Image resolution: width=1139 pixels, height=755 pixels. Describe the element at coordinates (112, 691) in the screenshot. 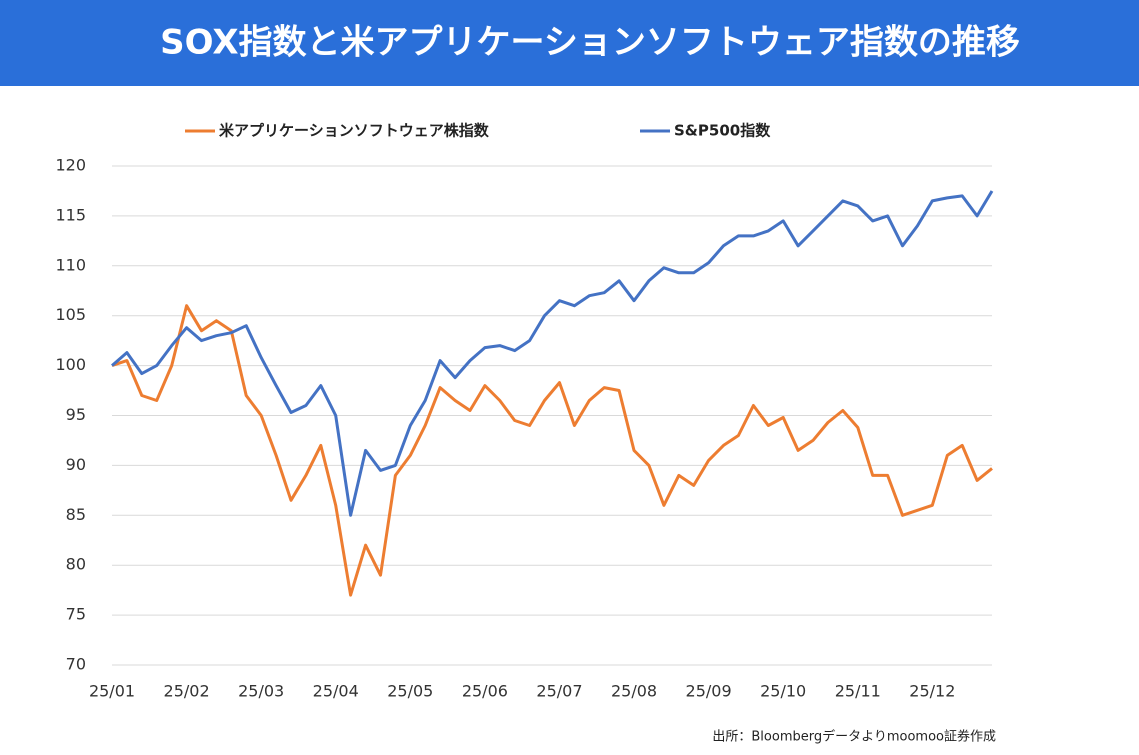

I see `x-tick-label: 25/01` at that location.